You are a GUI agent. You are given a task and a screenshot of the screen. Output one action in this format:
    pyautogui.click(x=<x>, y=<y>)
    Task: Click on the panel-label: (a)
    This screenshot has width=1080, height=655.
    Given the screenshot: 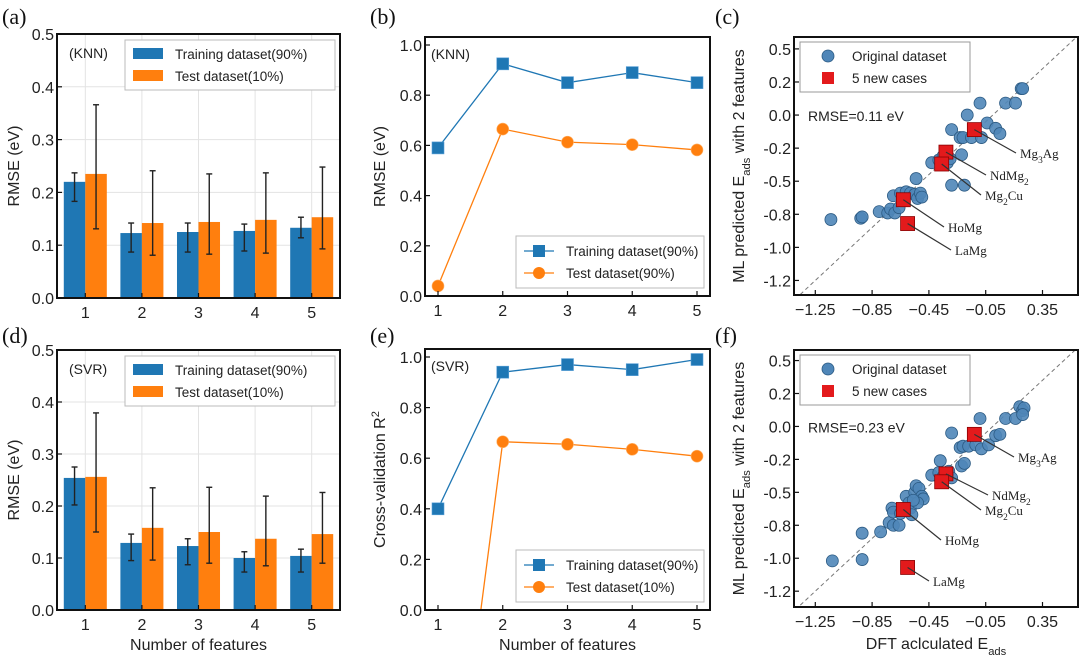 What is the action you would take?
    pyautogui.click(x=14, y=16)
    